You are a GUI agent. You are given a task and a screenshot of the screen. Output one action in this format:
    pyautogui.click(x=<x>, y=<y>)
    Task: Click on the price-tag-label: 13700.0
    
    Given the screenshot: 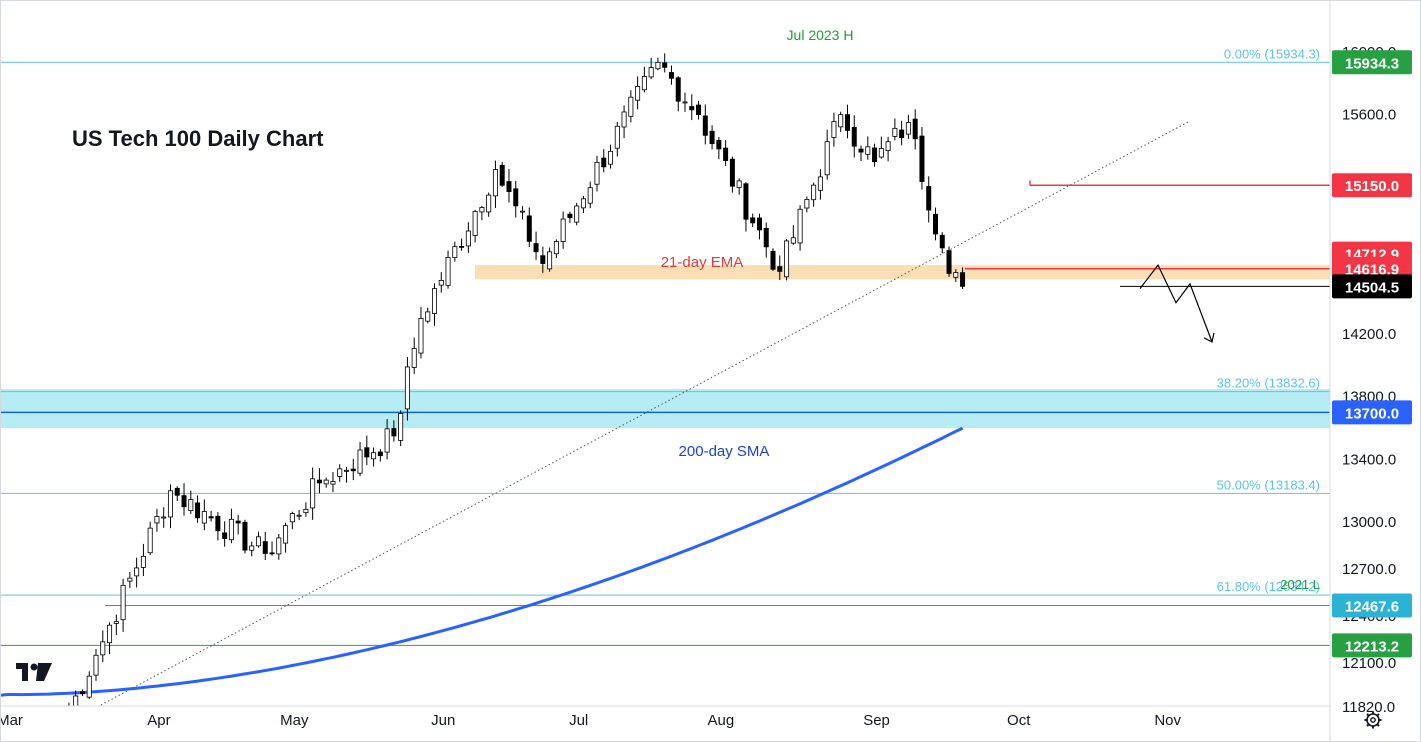 What is the action you would take?
    pyautogui.click(x=1372, y=413)
    